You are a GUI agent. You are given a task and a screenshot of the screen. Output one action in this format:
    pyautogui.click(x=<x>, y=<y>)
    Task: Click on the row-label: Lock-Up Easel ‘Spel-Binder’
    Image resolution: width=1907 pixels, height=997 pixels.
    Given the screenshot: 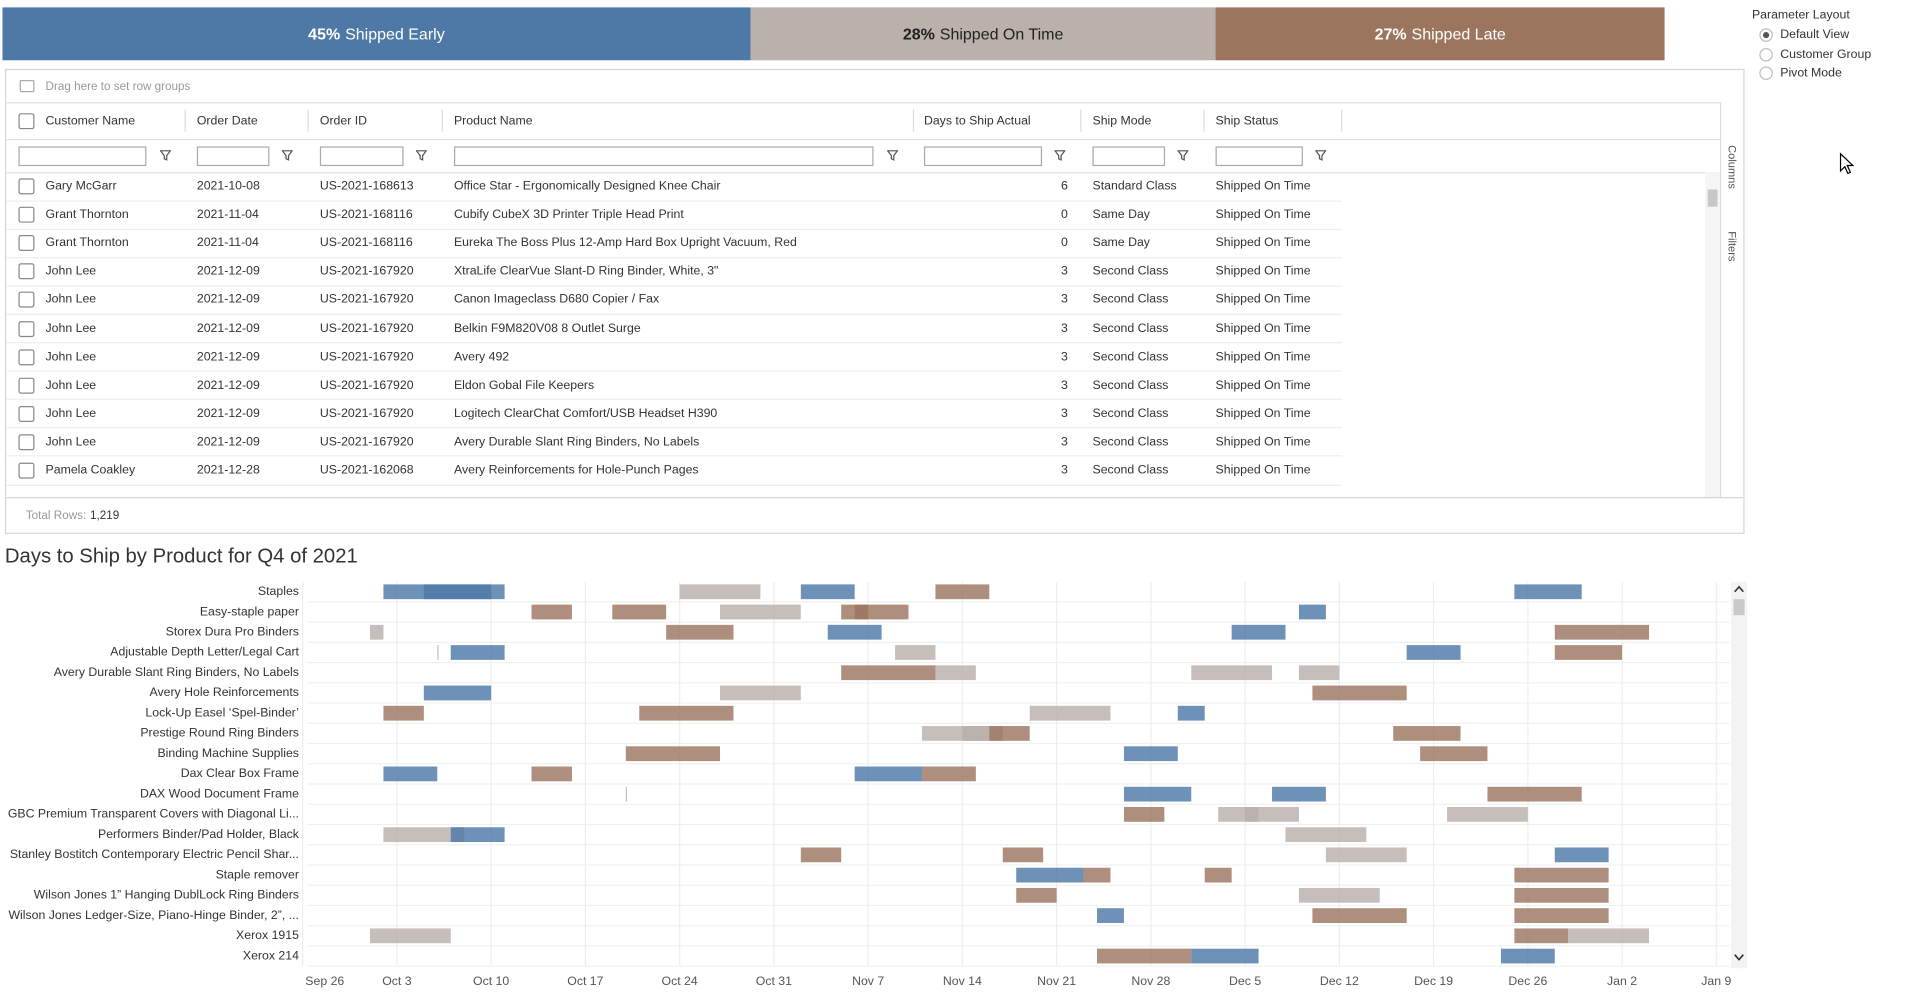 What is the action you would take?
    pyautogui.click(x=222, y=712)
    